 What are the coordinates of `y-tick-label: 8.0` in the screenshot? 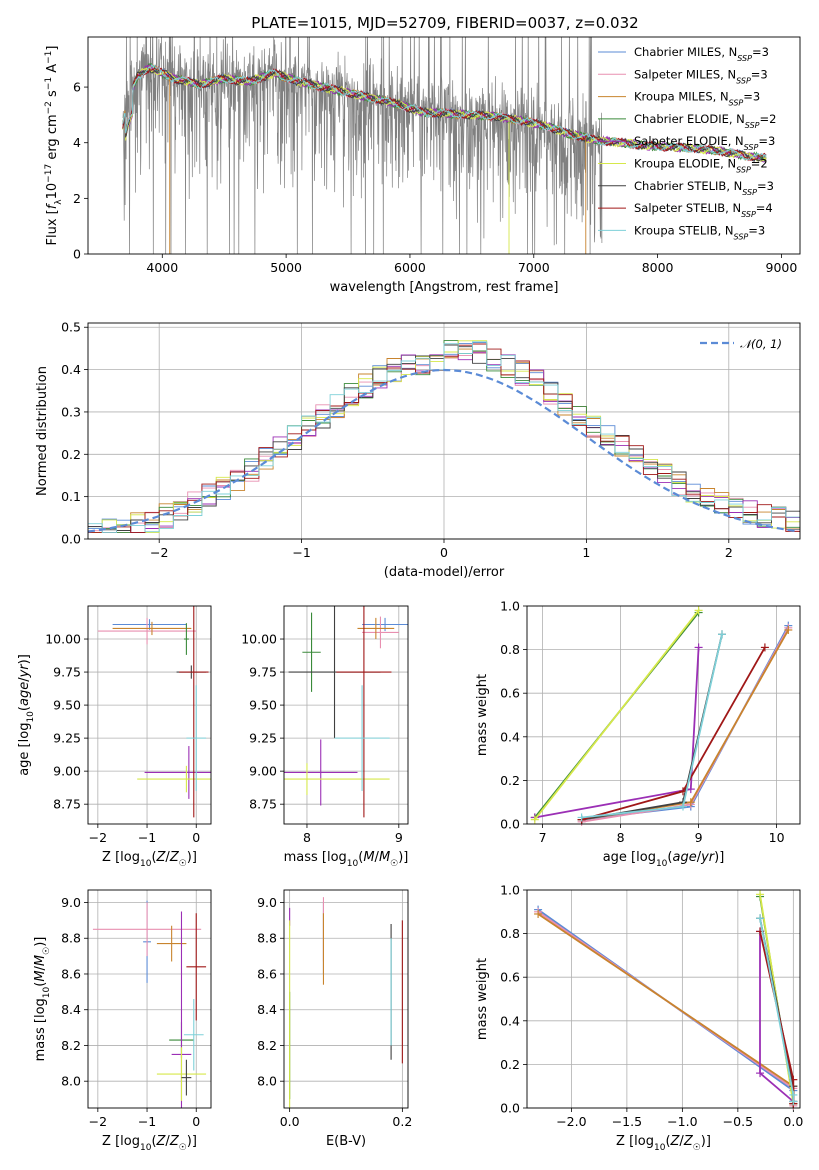 It's located at (71, 1081).